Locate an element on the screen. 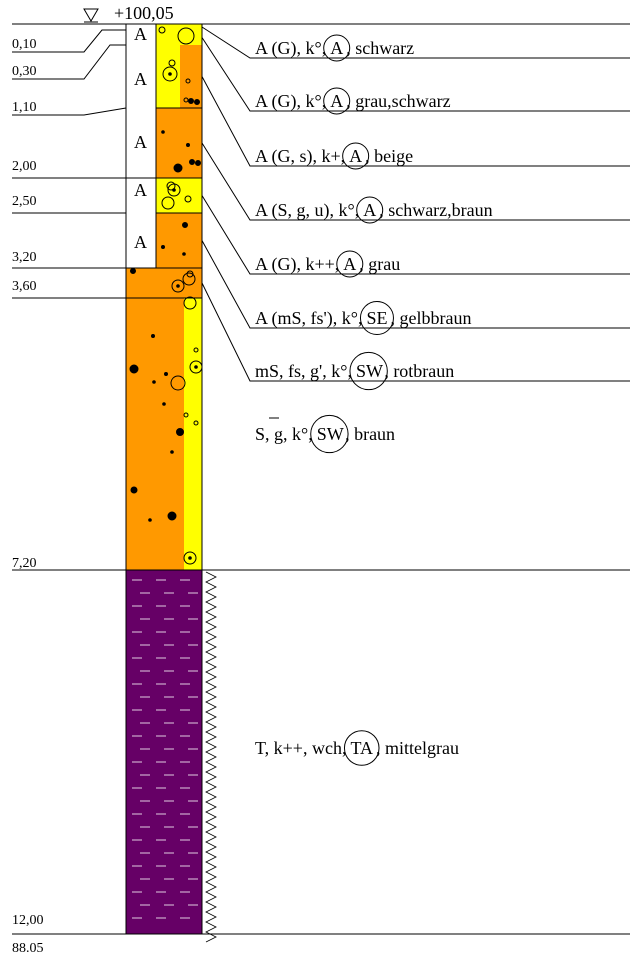 The height and width of the screenshot is (957, 630). groundwater-triangle-icon is located at coordinates (91, 15).